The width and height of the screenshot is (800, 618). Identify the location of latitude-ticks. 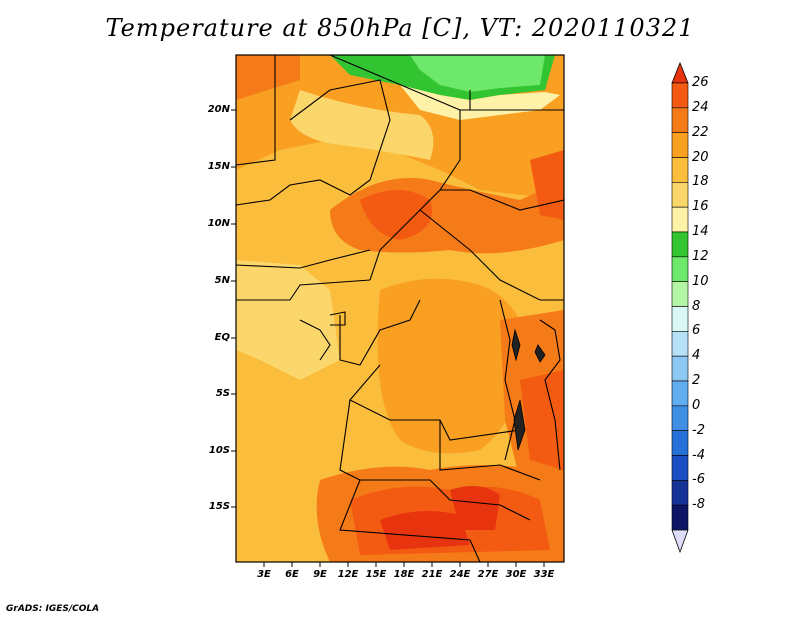
(233, 308).